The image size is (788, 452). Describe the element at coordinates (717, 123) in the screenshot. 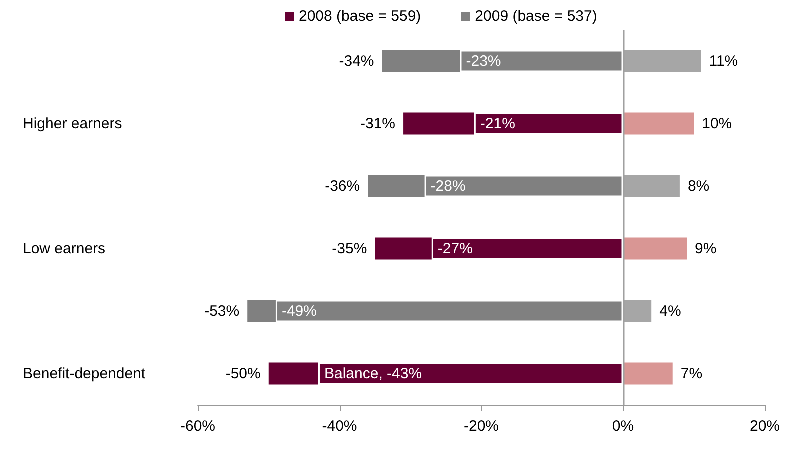

I see `data-label: 10%` at that location.